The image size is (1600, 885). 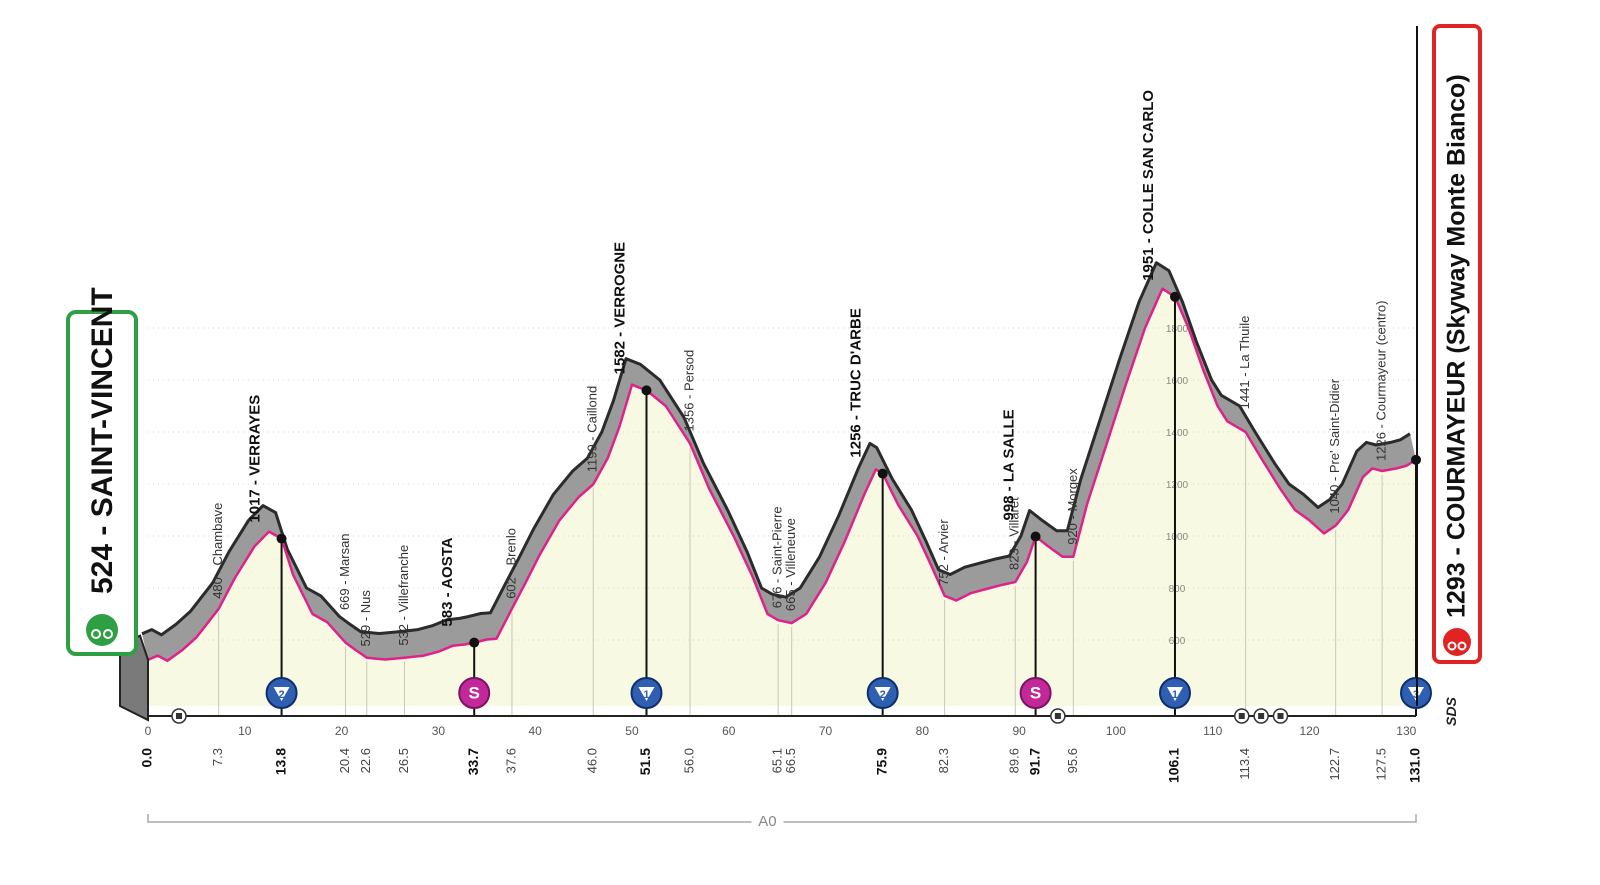 I want to click on start-flag-box, so click(x=102, y=483).